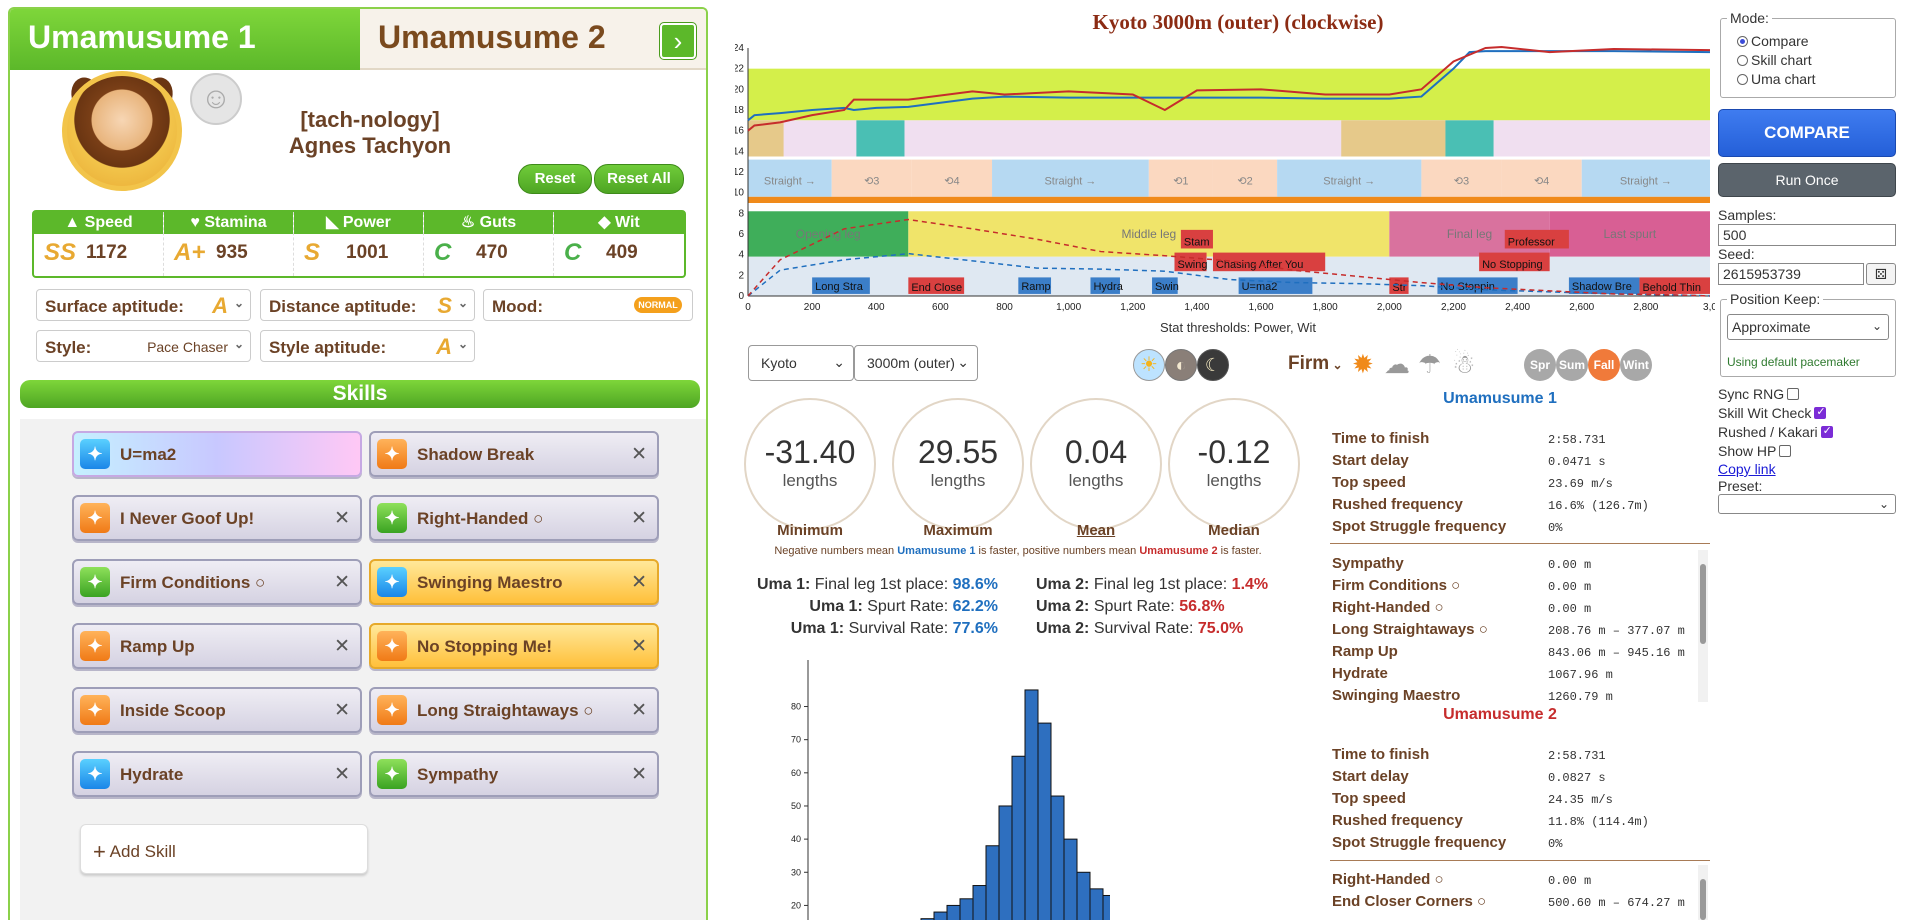 The image size is (1915, 920). Describe the element at coordinates (1791, 274) in the screenshot. I see `seed-input: 2615953739` at that location.